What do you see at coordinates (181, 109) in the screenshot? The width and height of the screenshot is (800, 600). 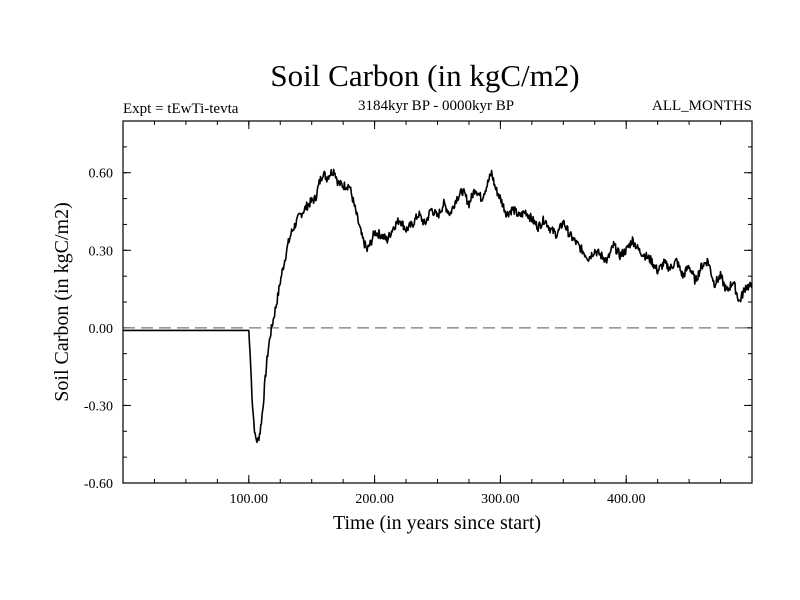 I see `experiment-label: Expt = tEwTi-tevta` at bounding box center [181, 109].